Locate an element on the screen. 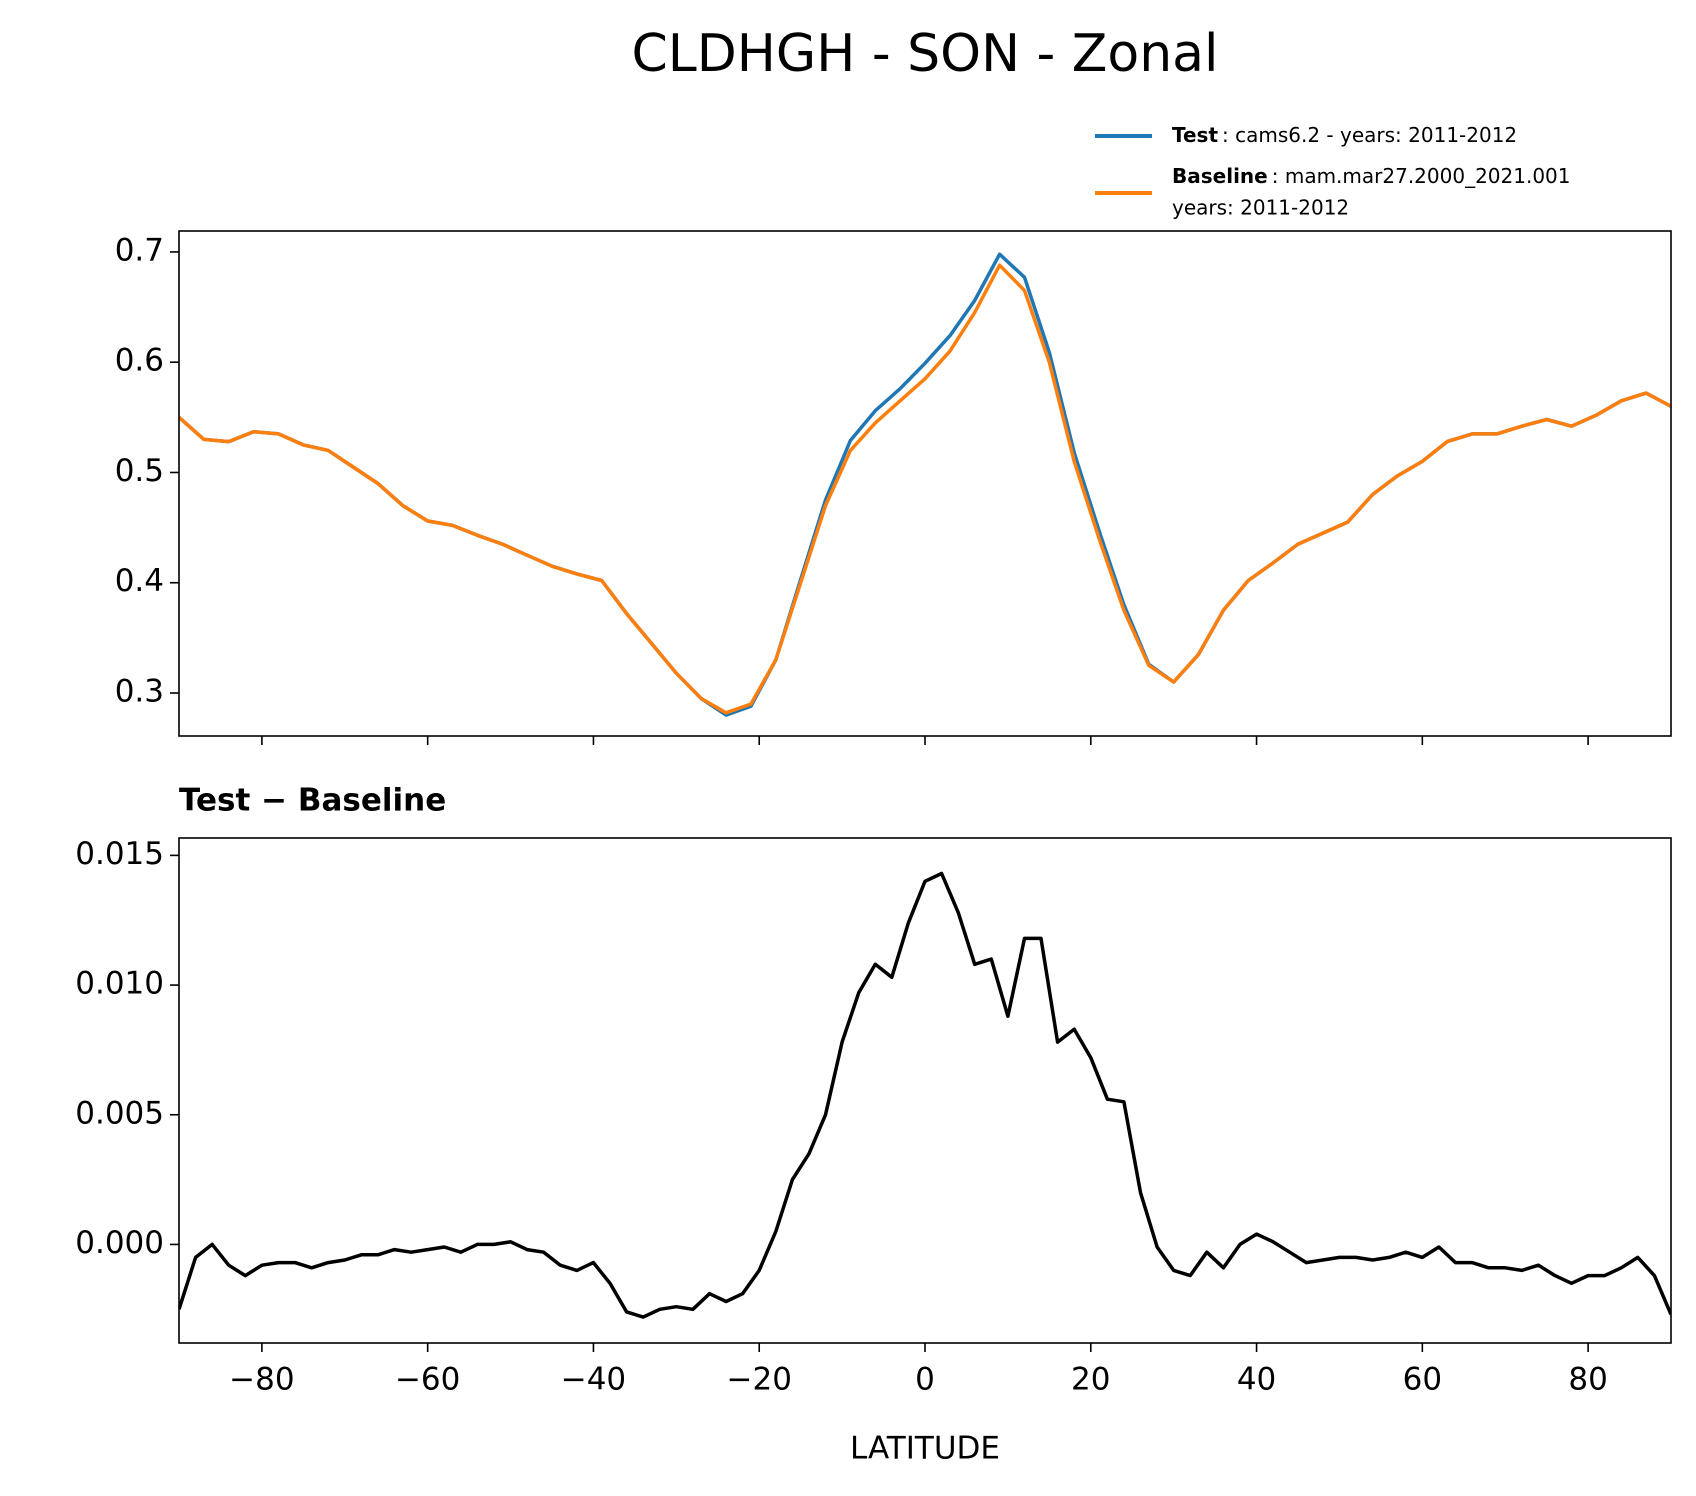  x-tick-label: 40 is located at coordinates (1256, 1380).